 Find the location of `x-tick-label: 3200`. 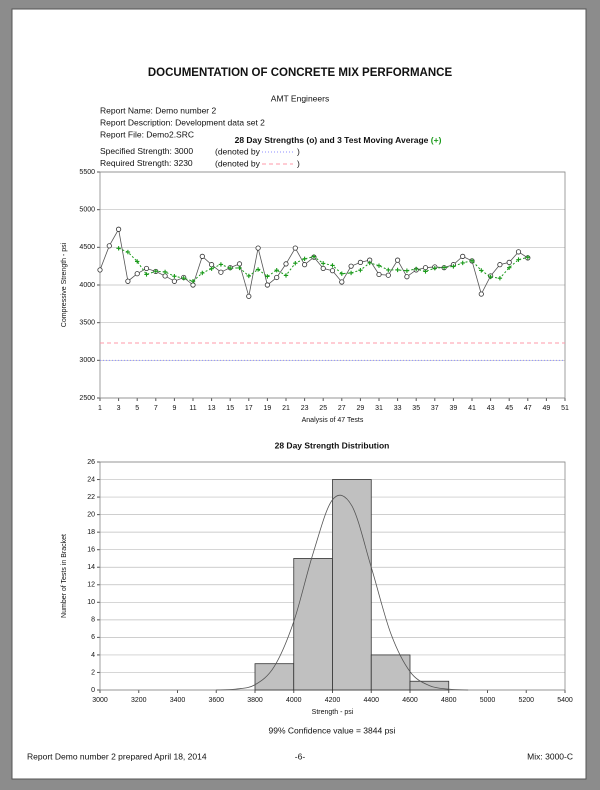

x-tick-label: 3200 is located at coordinates (139, 700).